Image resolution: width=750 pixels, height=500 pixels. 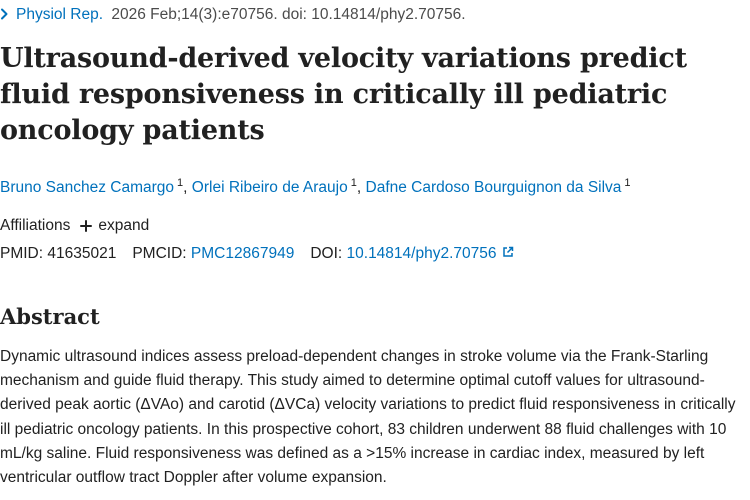 I want to click on abstract-heading: Abstract, so click(x=50, y=316).